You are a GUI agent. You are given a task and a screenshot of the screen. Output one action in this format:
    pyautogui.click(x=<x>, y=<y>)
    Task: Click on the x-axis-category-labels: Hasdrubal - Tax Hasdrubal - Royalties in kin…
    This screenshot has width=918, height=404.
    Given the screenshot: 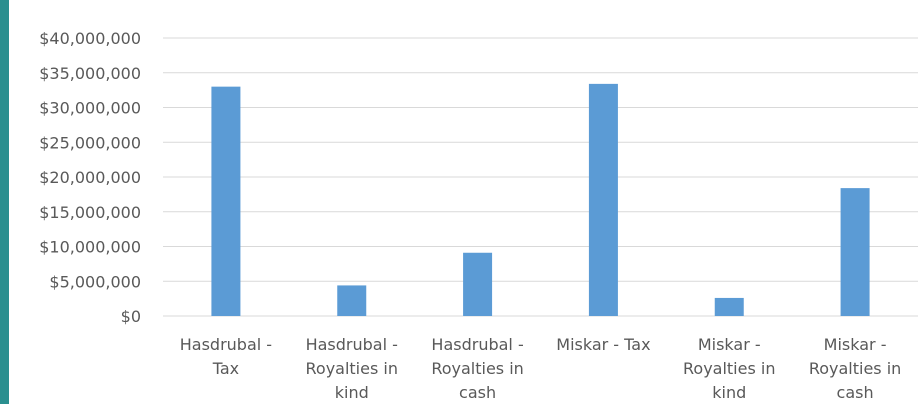 What is the action you would take?
    pyautogui.click(x=541, y=368)
    